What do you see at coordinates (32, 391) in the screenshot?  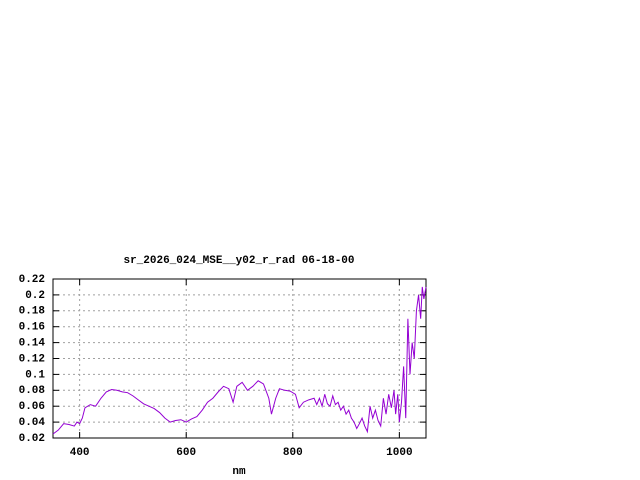 I see `y-tick-label: 0.08` at bounding box center [32, 391].